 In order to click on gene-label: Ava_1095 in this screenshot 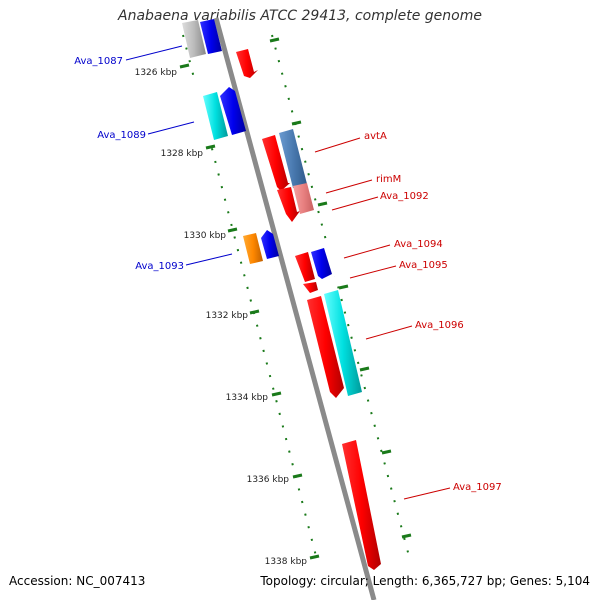, I will do `click(423, 265)`.